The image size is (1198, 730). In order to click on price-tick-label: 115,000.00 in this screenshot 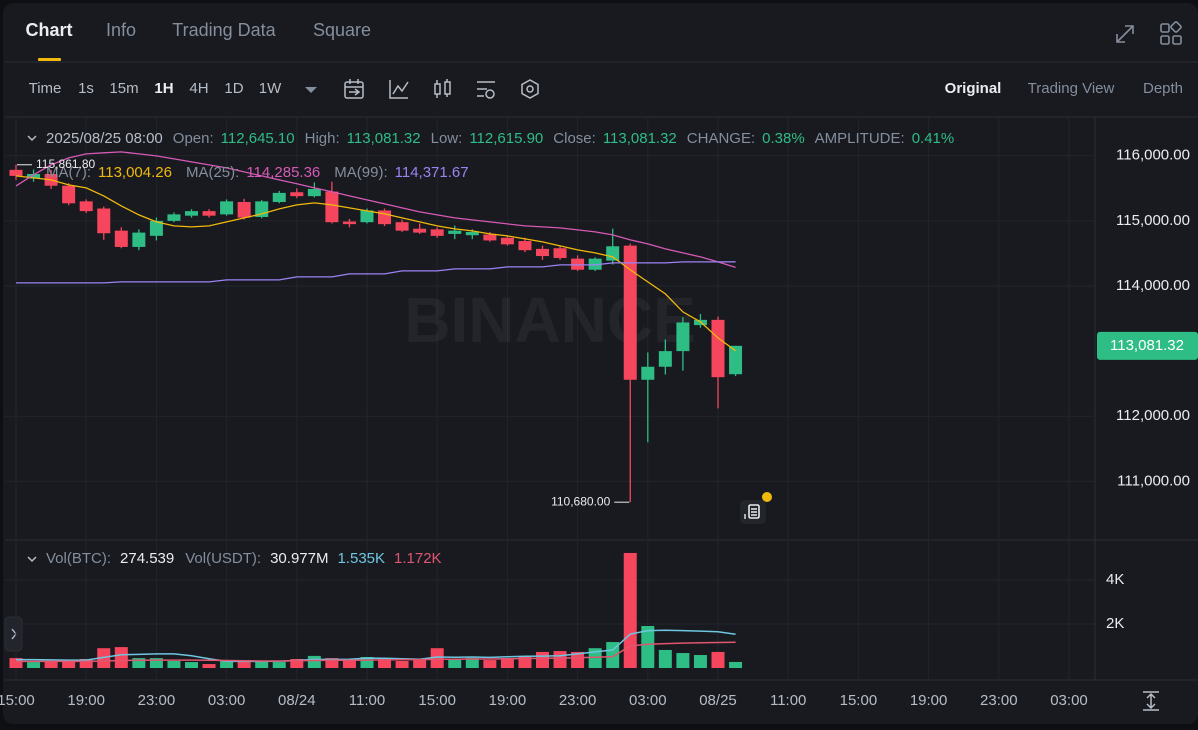, I will do `click(1153, 220)`.